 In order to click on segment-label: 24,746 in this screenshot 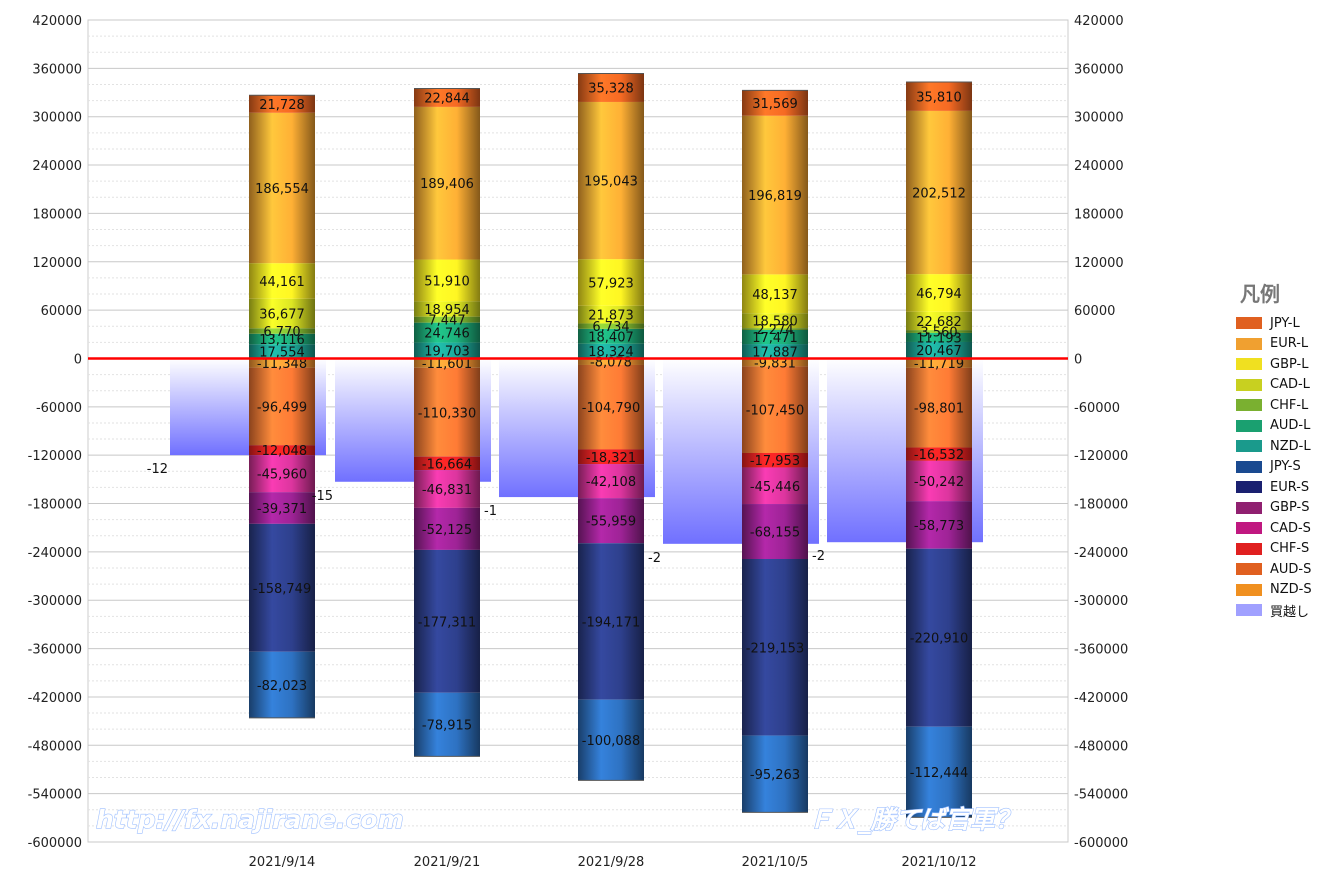, I will do `click(447, 334)`.